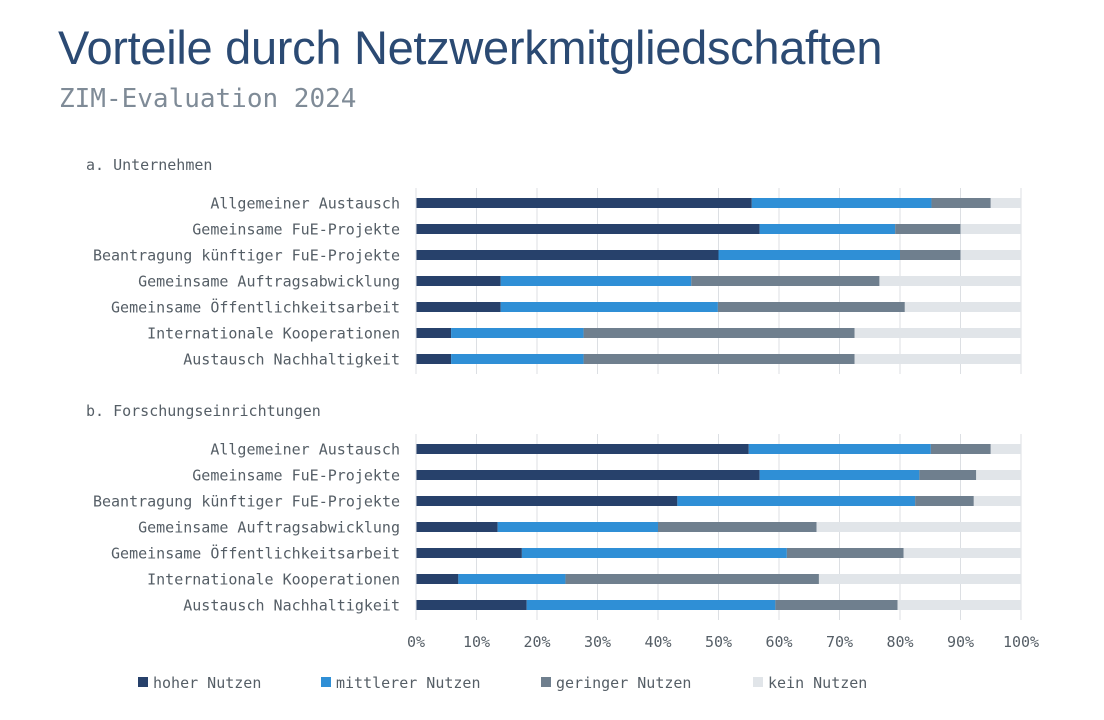  Describe the element at coordinates (960, 642) in the screenshot. I see `x-tick-label: 90%` at that location.